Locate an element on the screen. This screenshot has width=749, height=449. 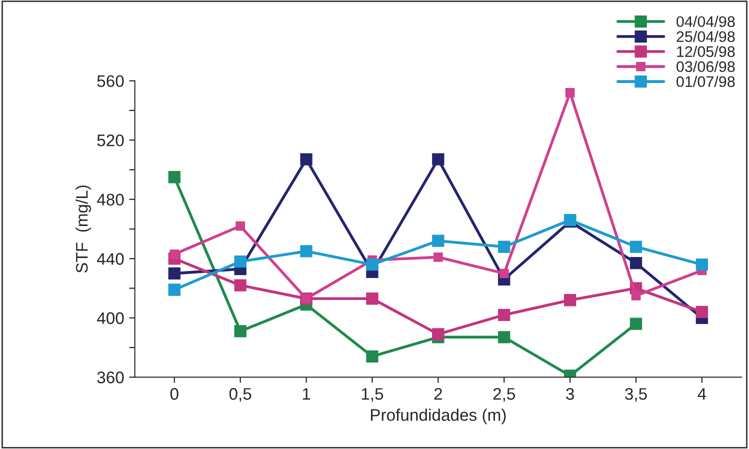
x-tick-label: 3,5 is located at coordinates (636, 395).